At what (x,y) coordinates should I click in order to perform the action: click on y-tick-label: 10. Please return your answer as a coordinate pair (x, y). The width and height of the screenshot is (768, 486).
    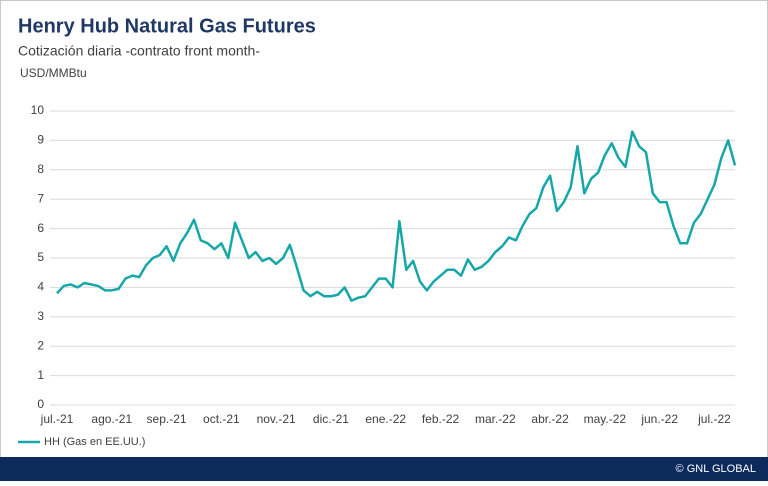
    Looking at the image, I should click on (38, 110).